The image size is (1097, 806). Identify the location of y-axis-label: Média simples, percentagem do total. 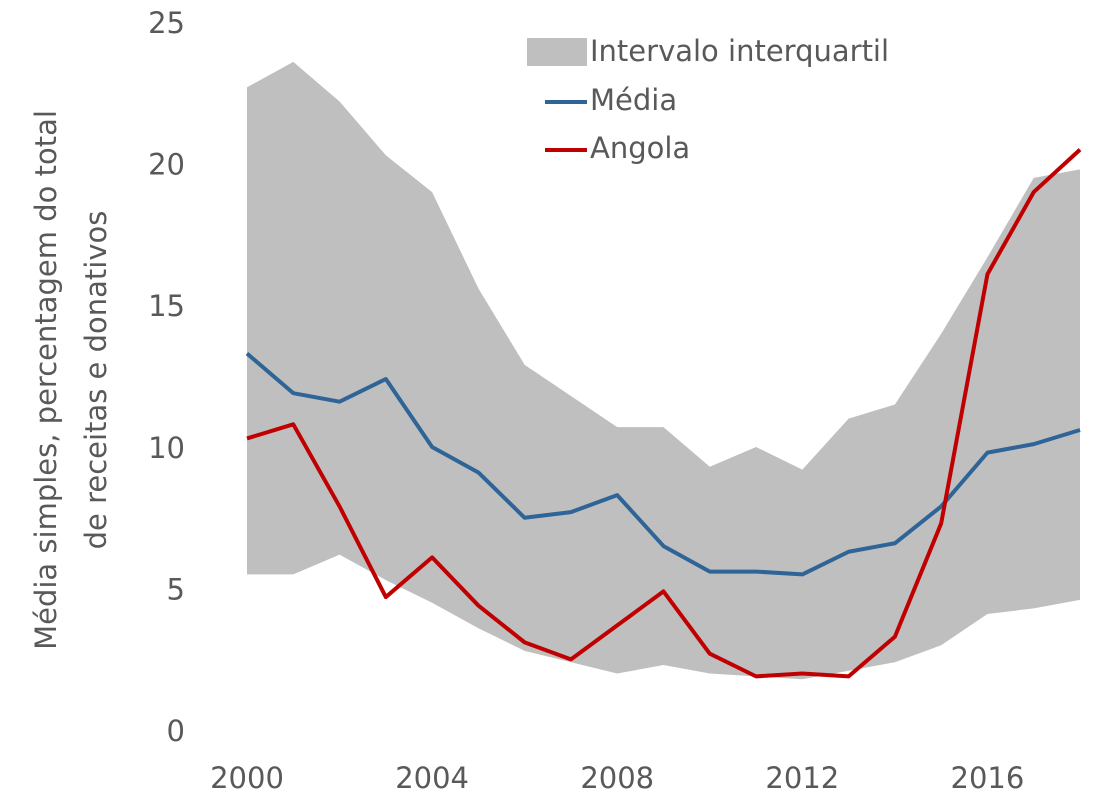
(46, 380).